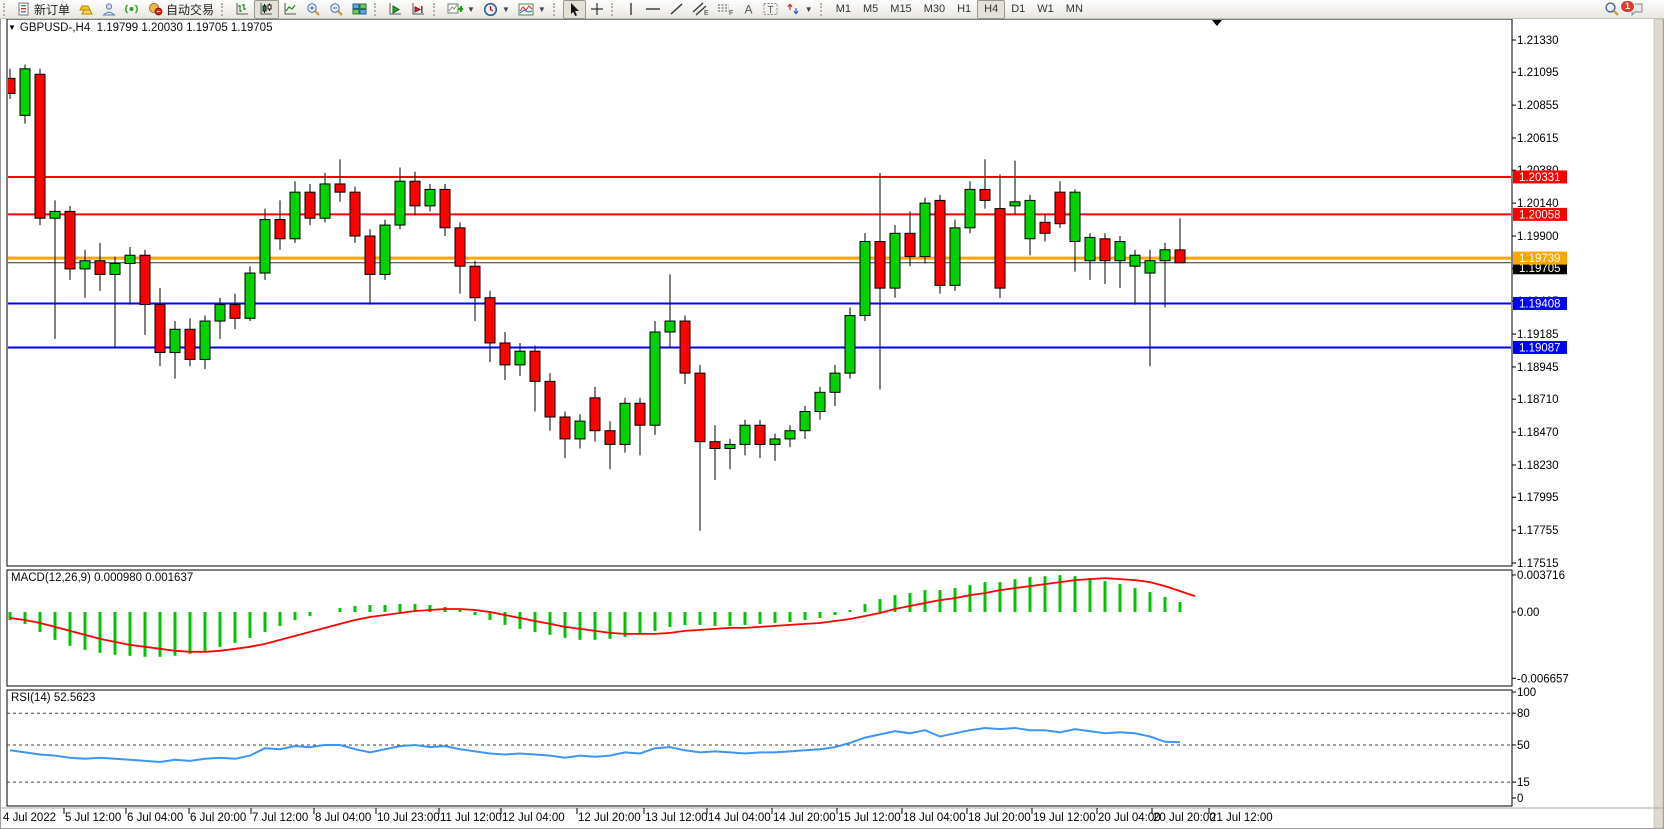  What do you see at coordinates (12, 27) in the screenshot?
I see `symbol-dropdown-icon: ▼` at bounding box center [12, 27].